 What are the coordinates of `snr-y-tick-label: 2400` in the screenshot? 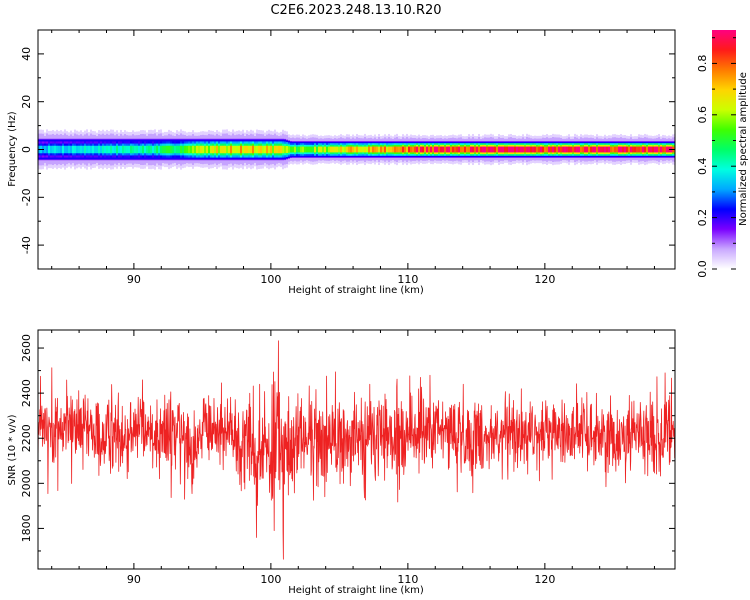 It's located at (26, 393).